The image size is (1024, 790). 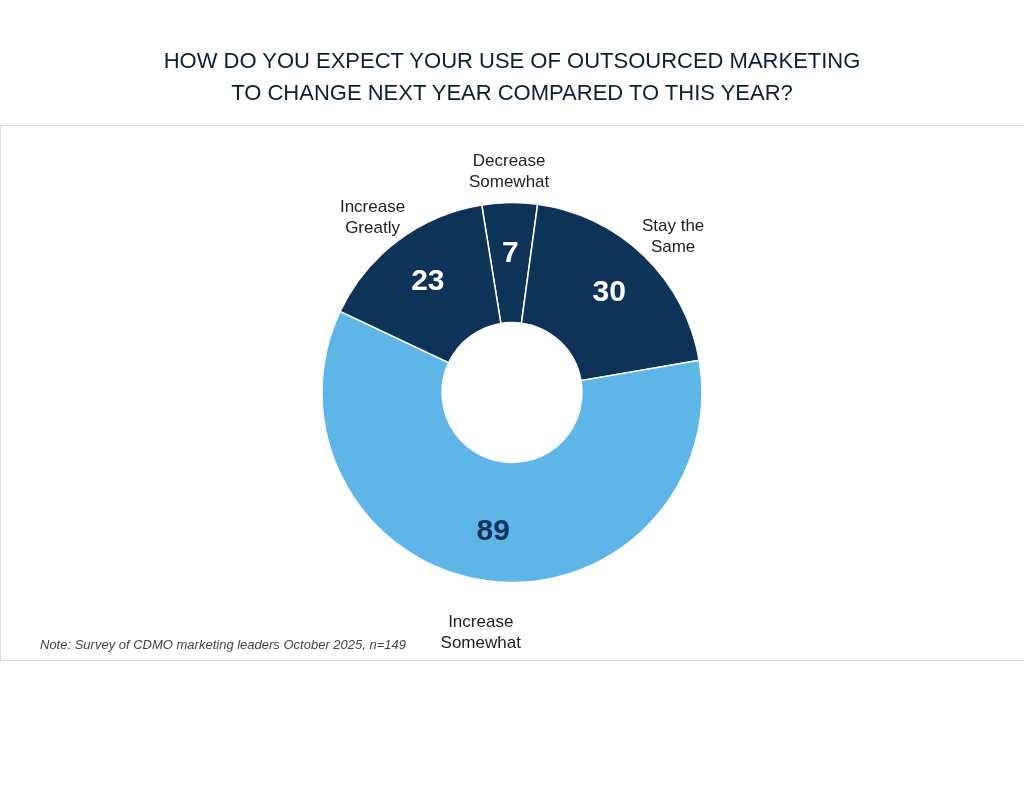 What do you see at coordinates (428, 279) in the screenshot?
I see `data-label: 23` at bounding box center [428, 279].